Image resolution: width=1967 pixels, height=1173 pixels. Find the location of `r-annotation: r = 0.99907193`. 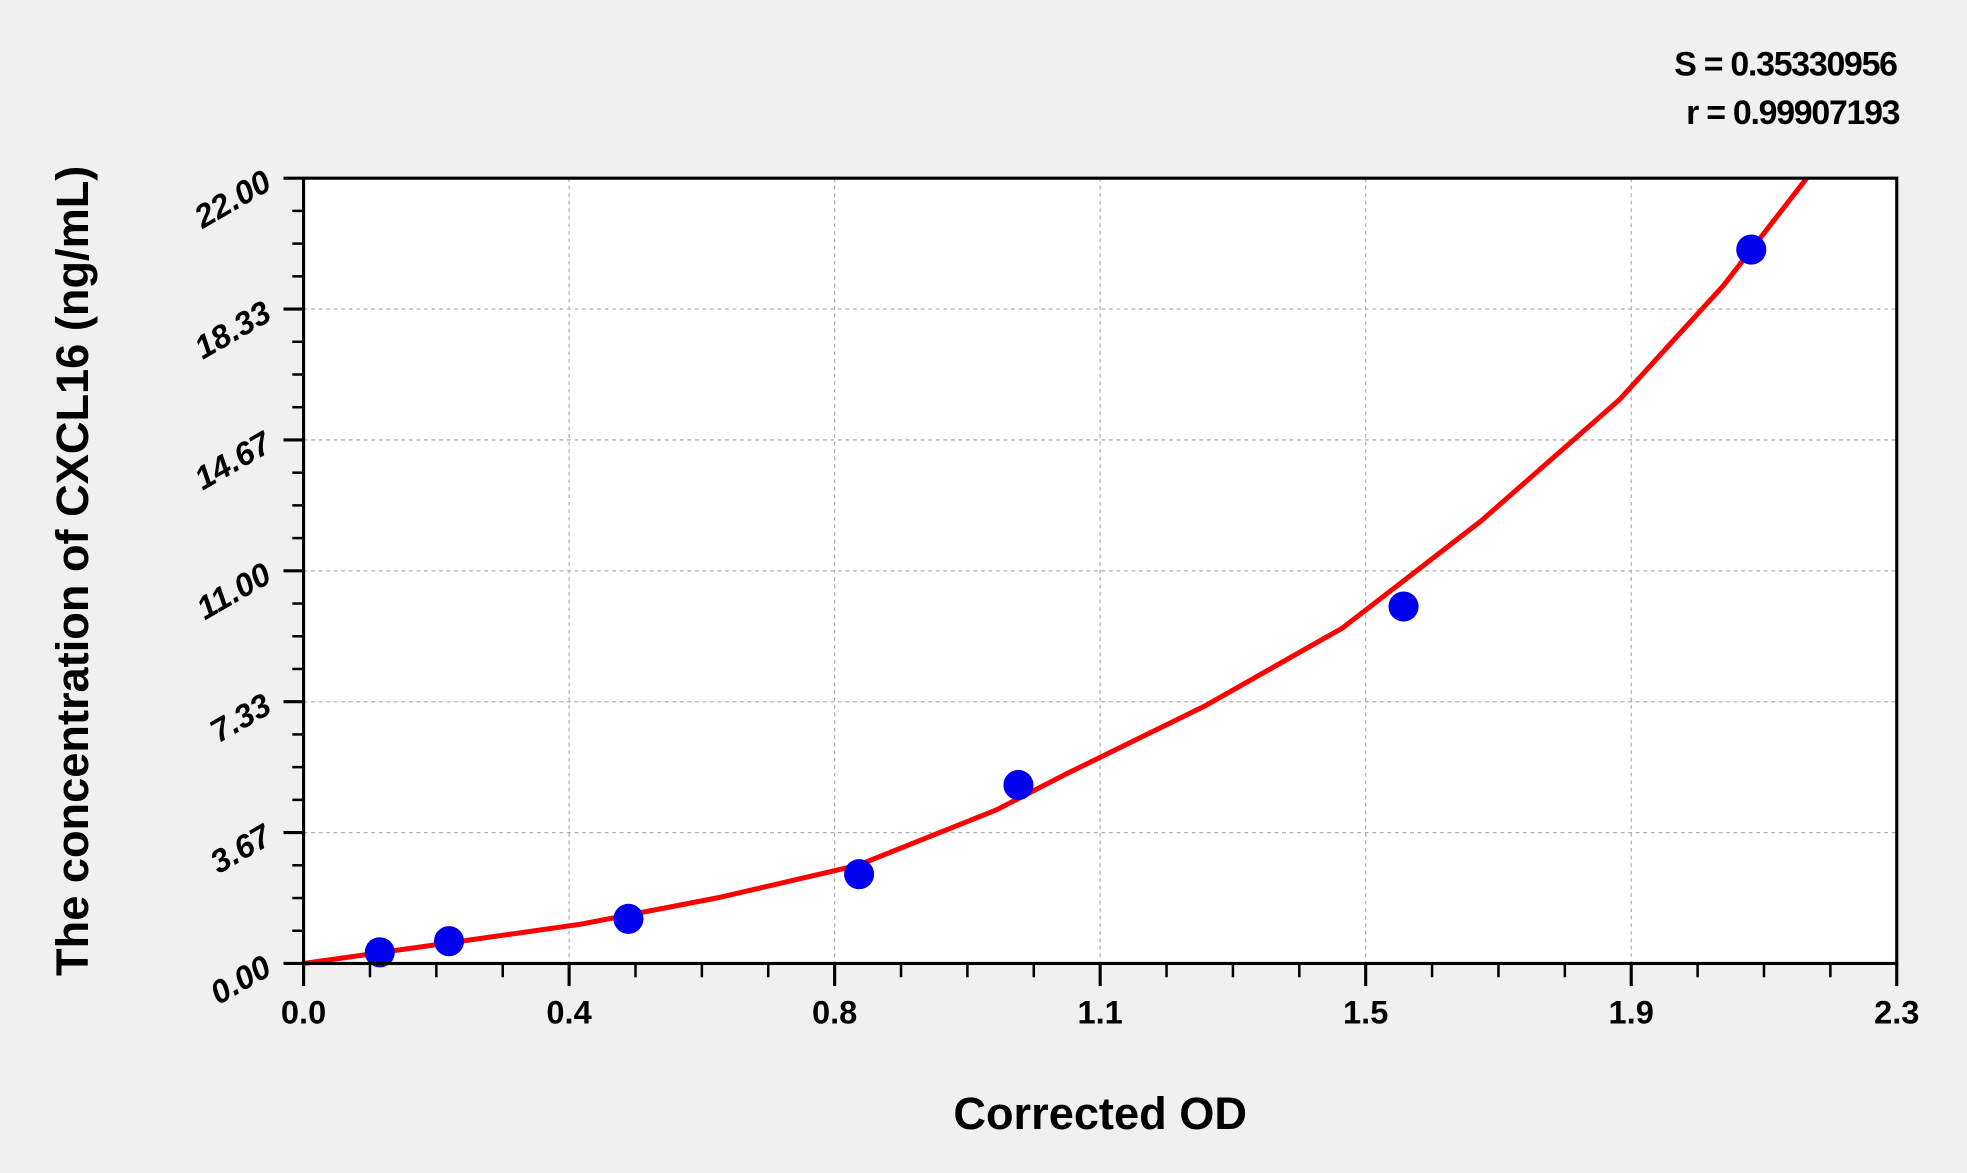

r-annotation: r = 0.99907193 is located at coordinates (1793, 113).